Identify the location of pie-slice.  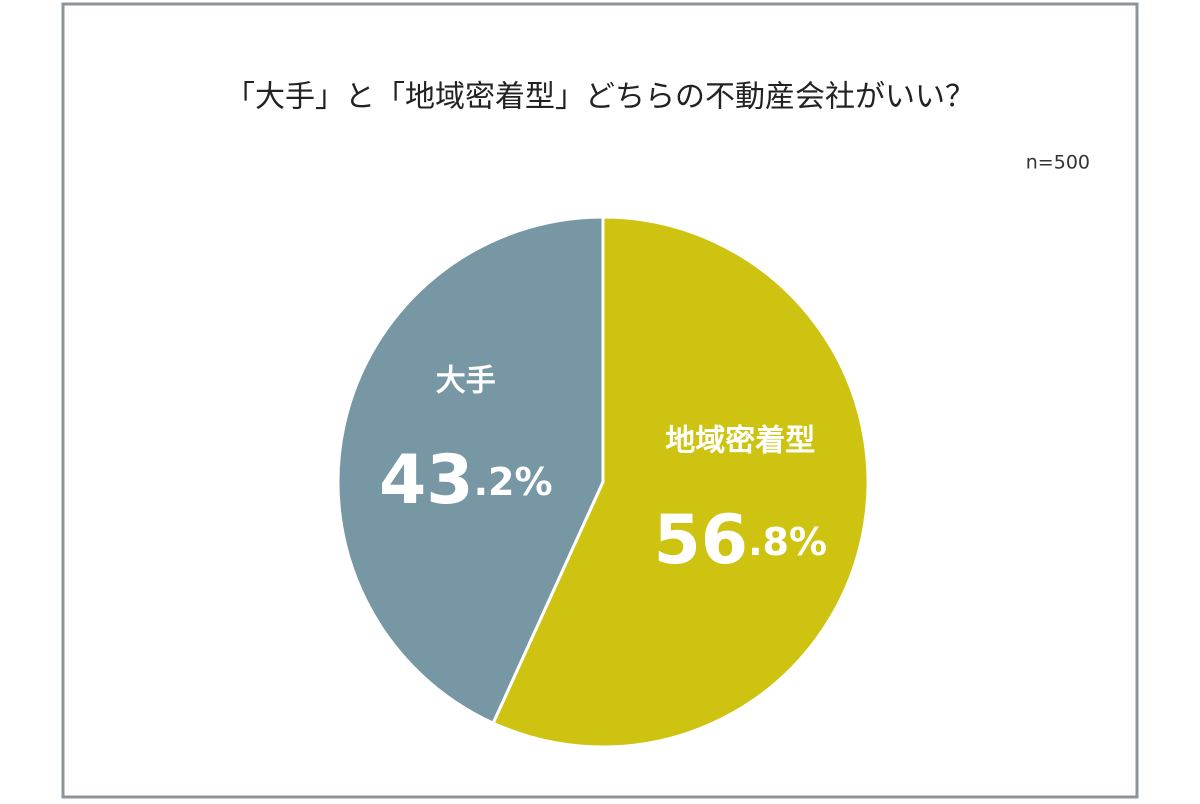
(470, 470).